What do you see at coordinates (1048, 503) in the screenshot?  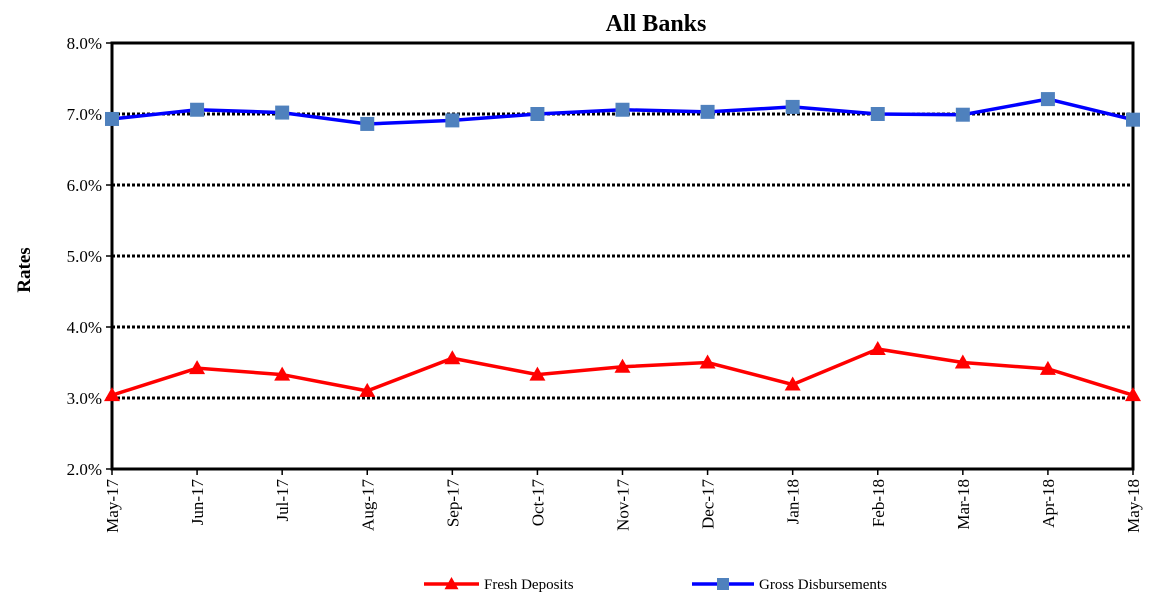 I see `x-tick-label: Apr-18` at bounding box center [1048, 503].